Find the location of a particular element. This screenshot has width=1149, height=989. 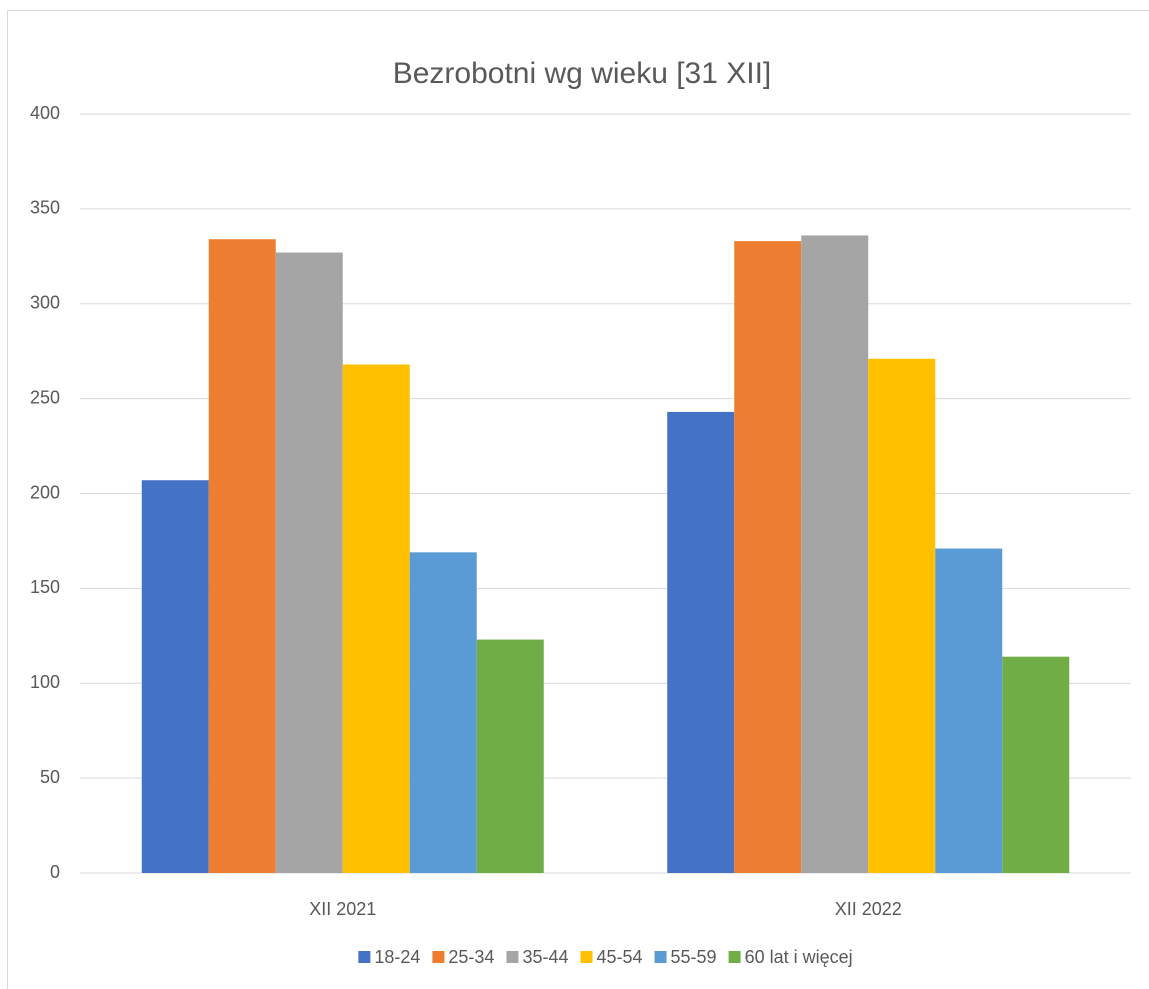

y-tick-label: 100 is located at coordinates (45, 682).